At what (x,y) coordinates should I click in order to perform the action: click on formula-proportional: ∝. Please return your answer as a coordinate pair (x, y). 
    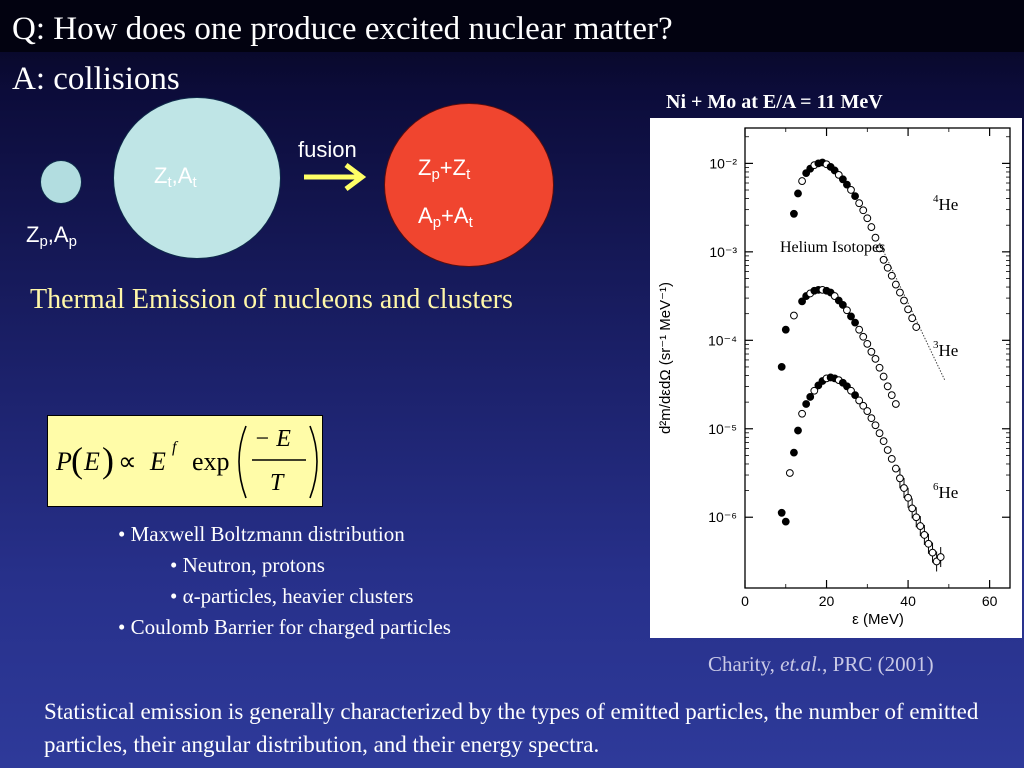
    Looking at the image, I should click on (127, 461).